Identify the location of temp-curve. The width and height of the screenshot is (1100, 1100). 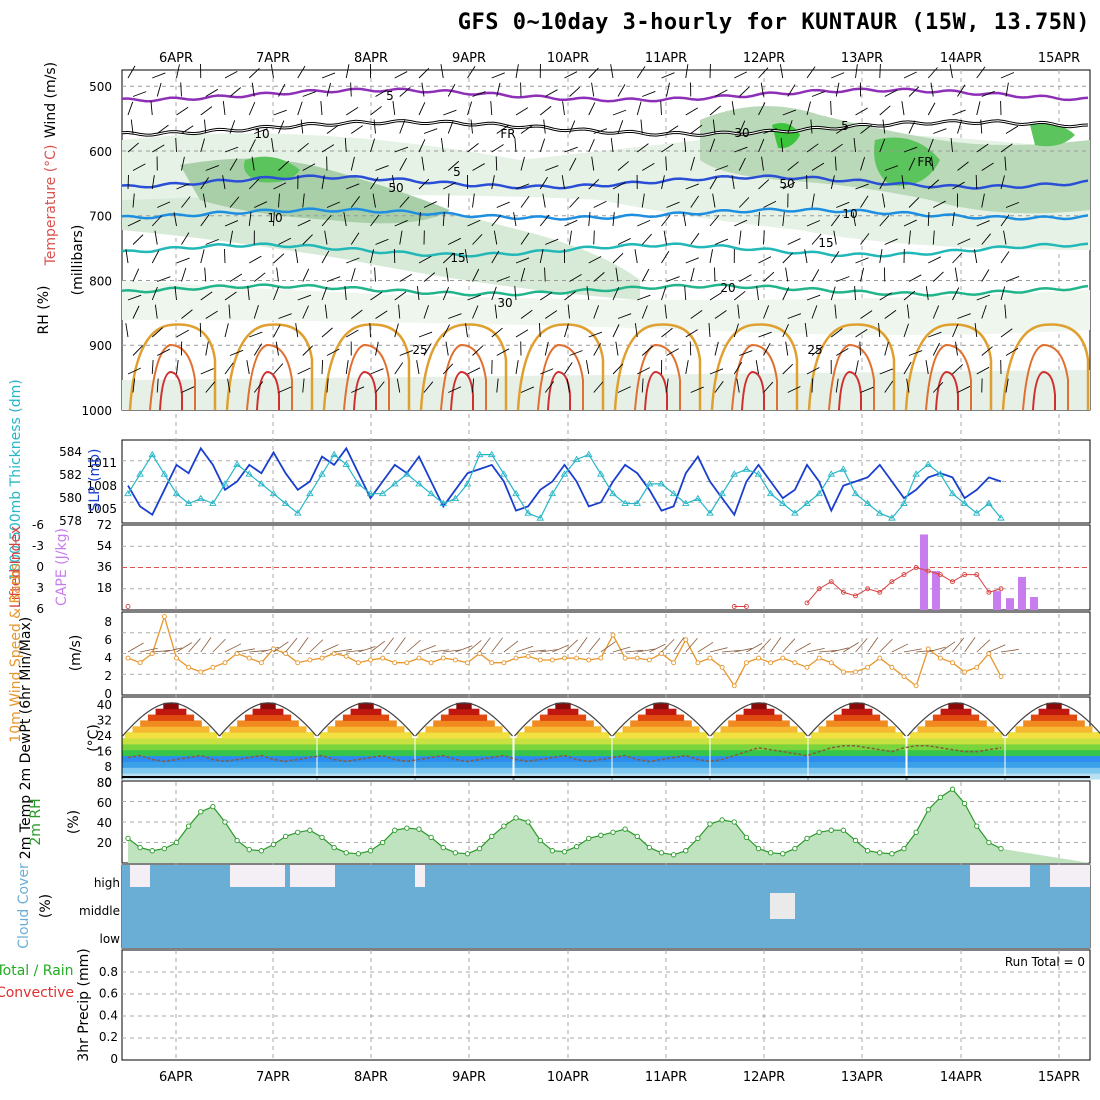
(366, 719).